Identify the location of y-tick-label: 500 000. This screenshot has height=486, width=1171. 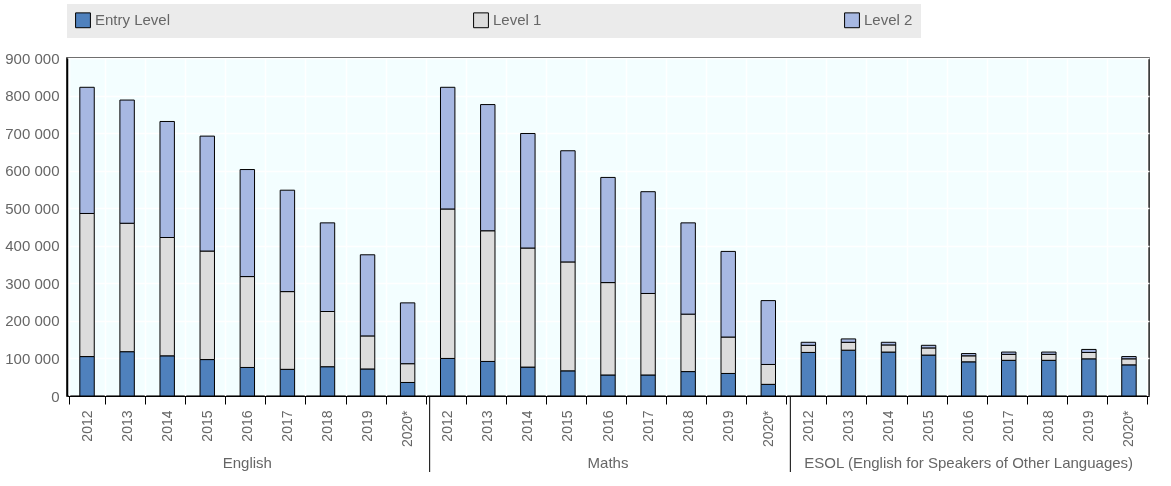
(32, 208).